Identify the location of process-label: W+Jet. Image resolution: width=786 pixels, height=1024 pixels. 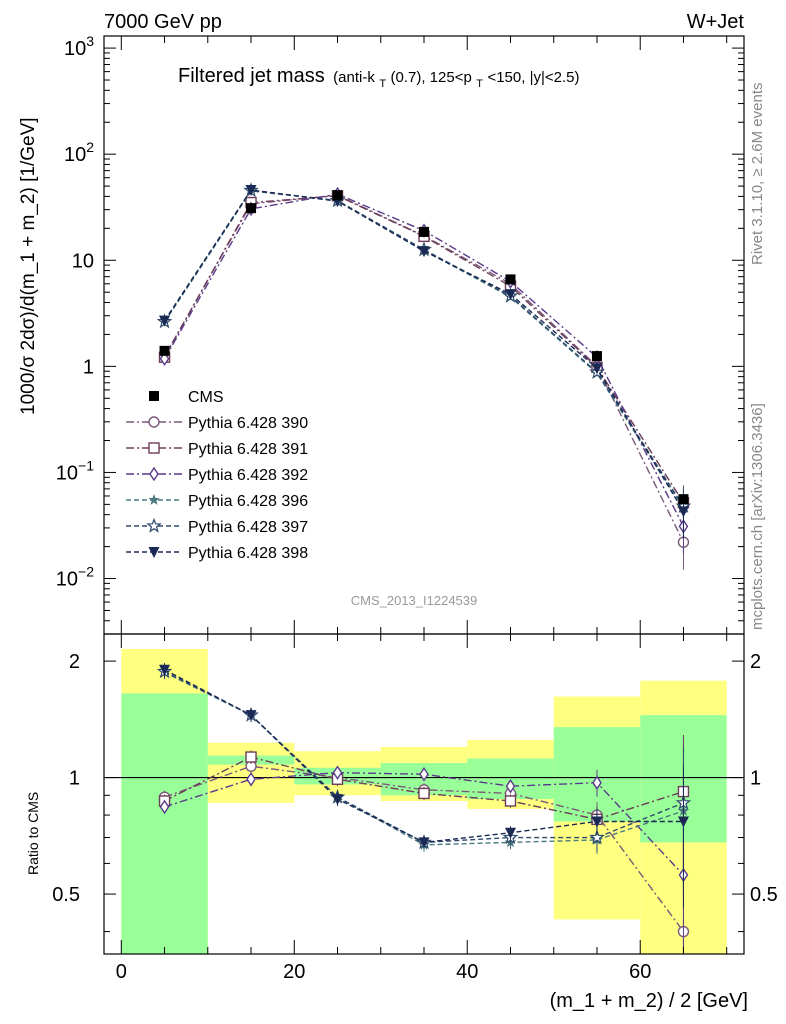
(716, 22).